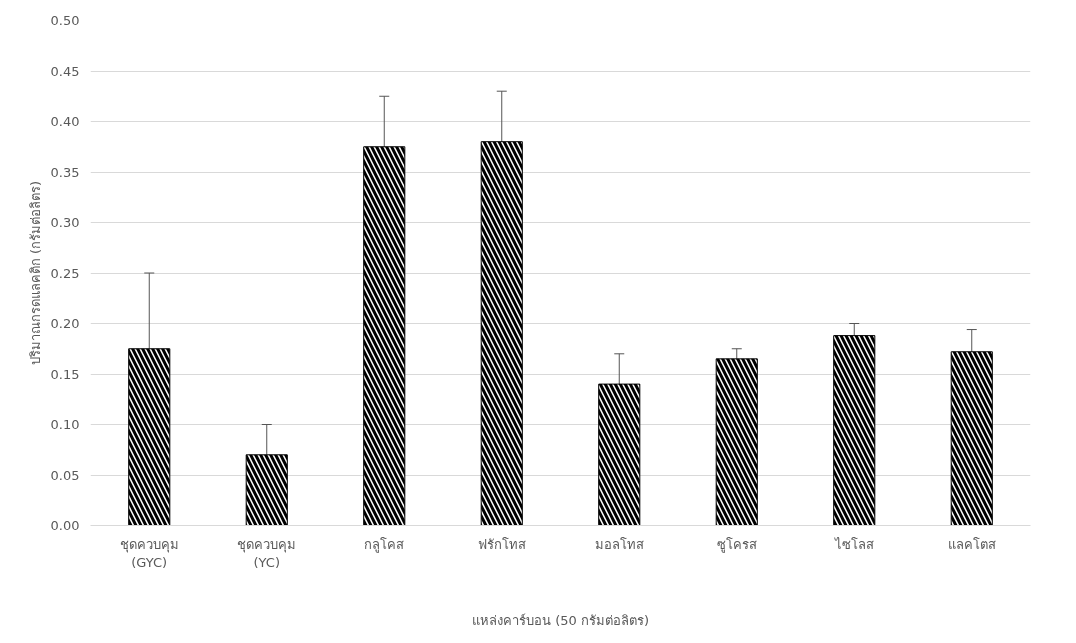 The width and height of the screenshot is (1076, 643). Describe the element at coordinates (65, 20) in the screenshot. I see `y-tick-label: 0.50` at that location.